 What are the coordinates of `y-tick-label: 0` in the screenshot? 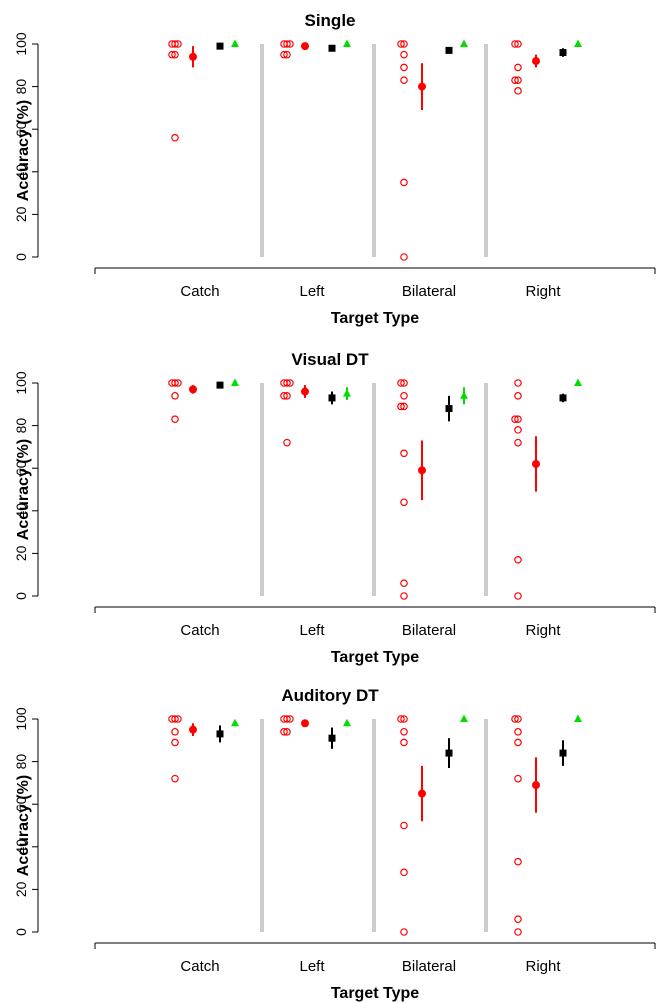 It's located at (21, 257).